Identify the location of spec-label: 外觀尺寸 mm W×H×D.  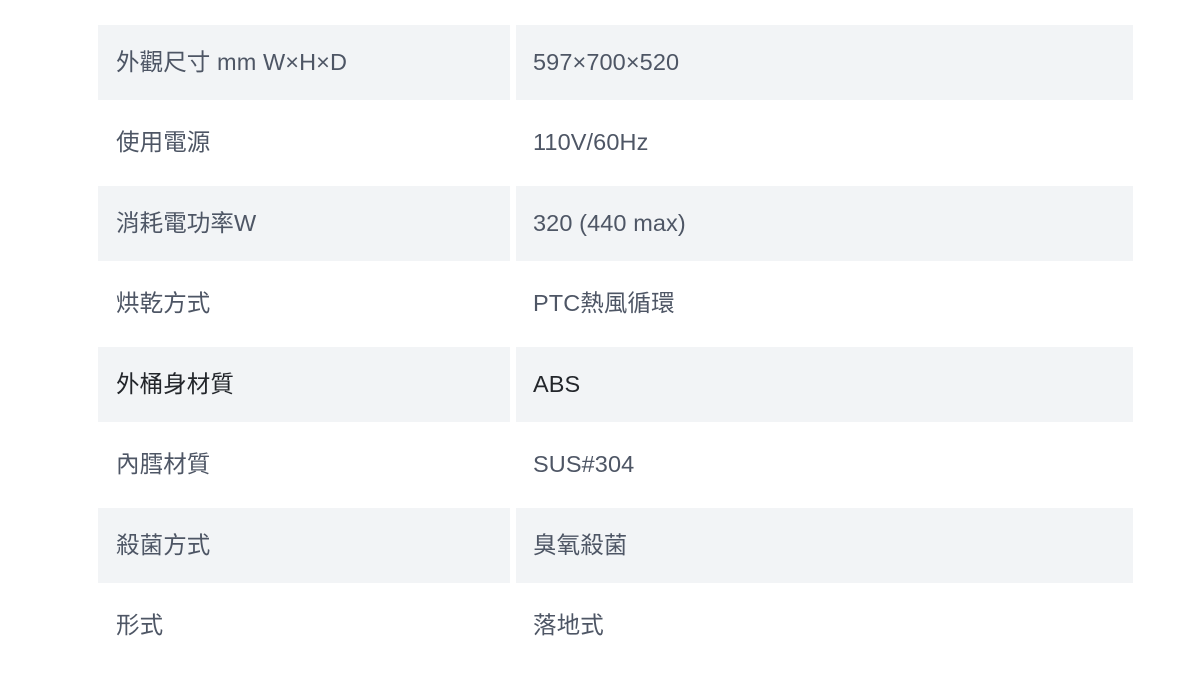
(304, 62).